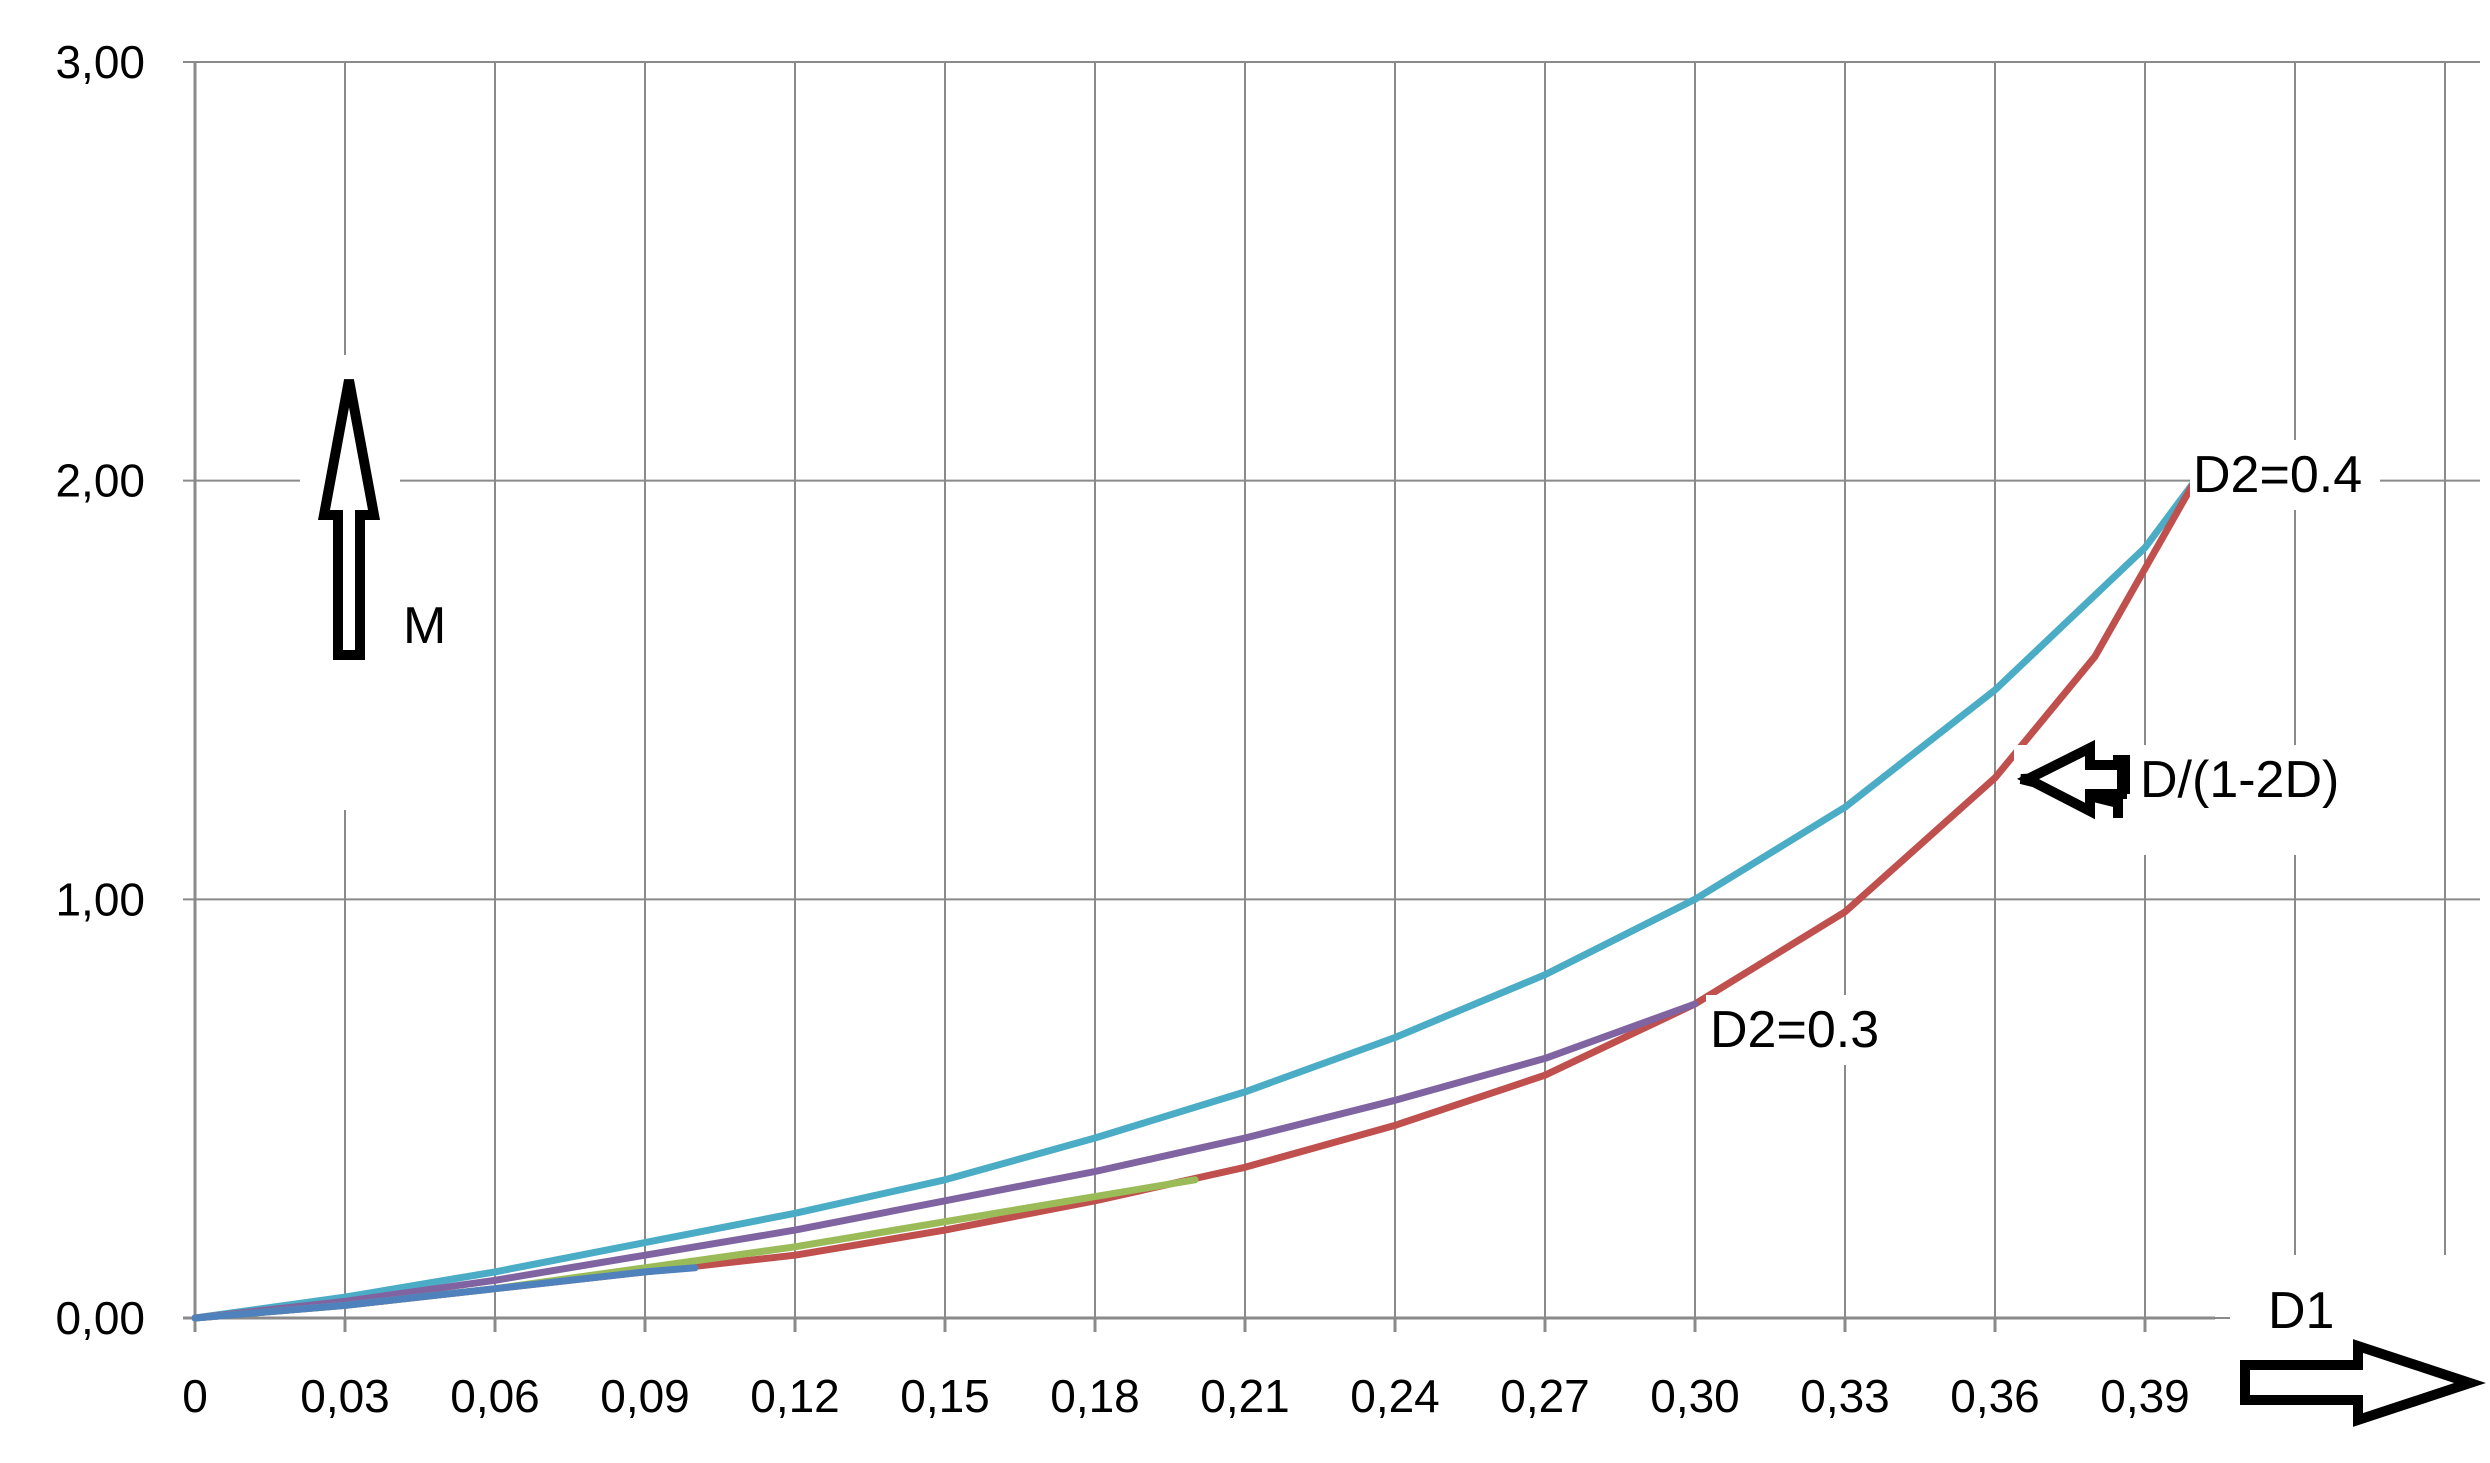 This screenshot has width=2490, height=1463. Describe the element at coordinates (1695, 1396) in the screenshot. I see `x-tick-label: 0,30` at that location.